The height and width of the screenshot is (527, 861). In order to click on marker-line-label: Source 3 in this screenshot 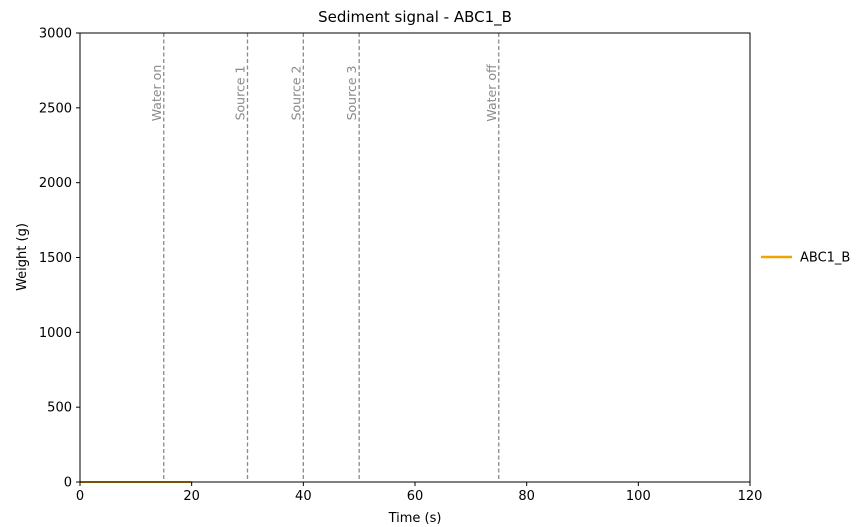, I will do `click(351, 93)`.